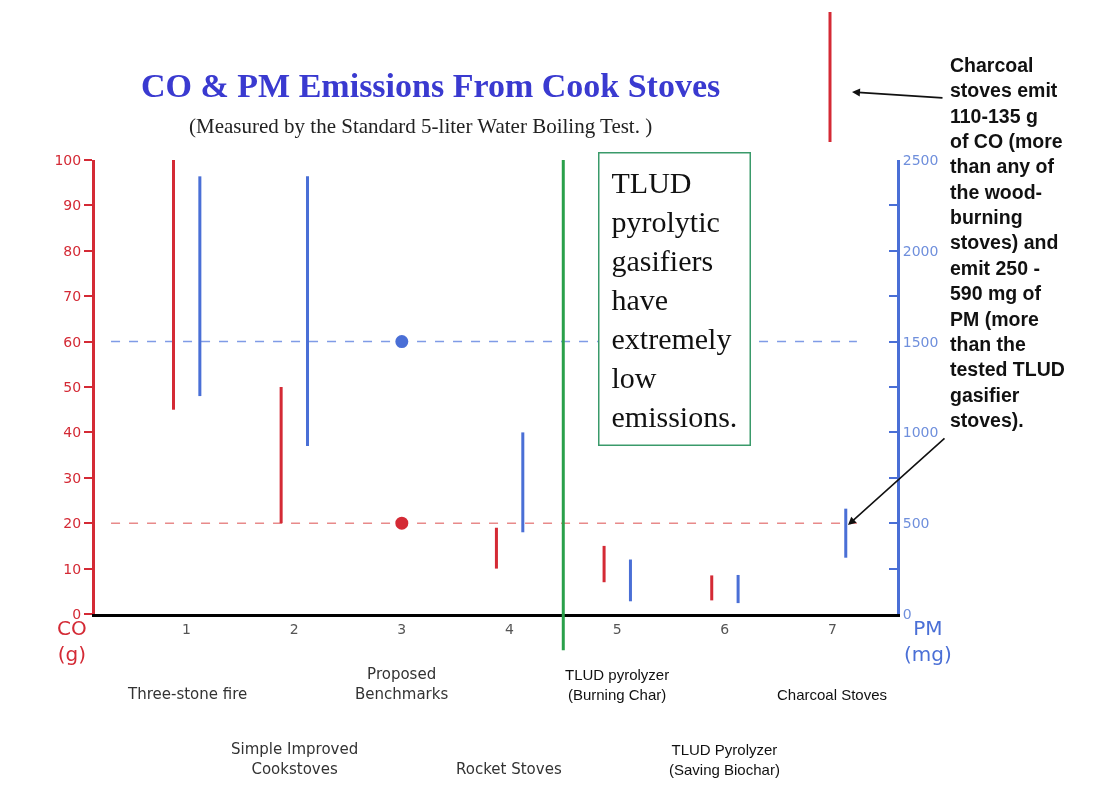 This screenshot has width=1115, height=805. Describe the element at coordinates (920, 341) in the screenshot. I see `y2-tick-label: 1500` at that location.